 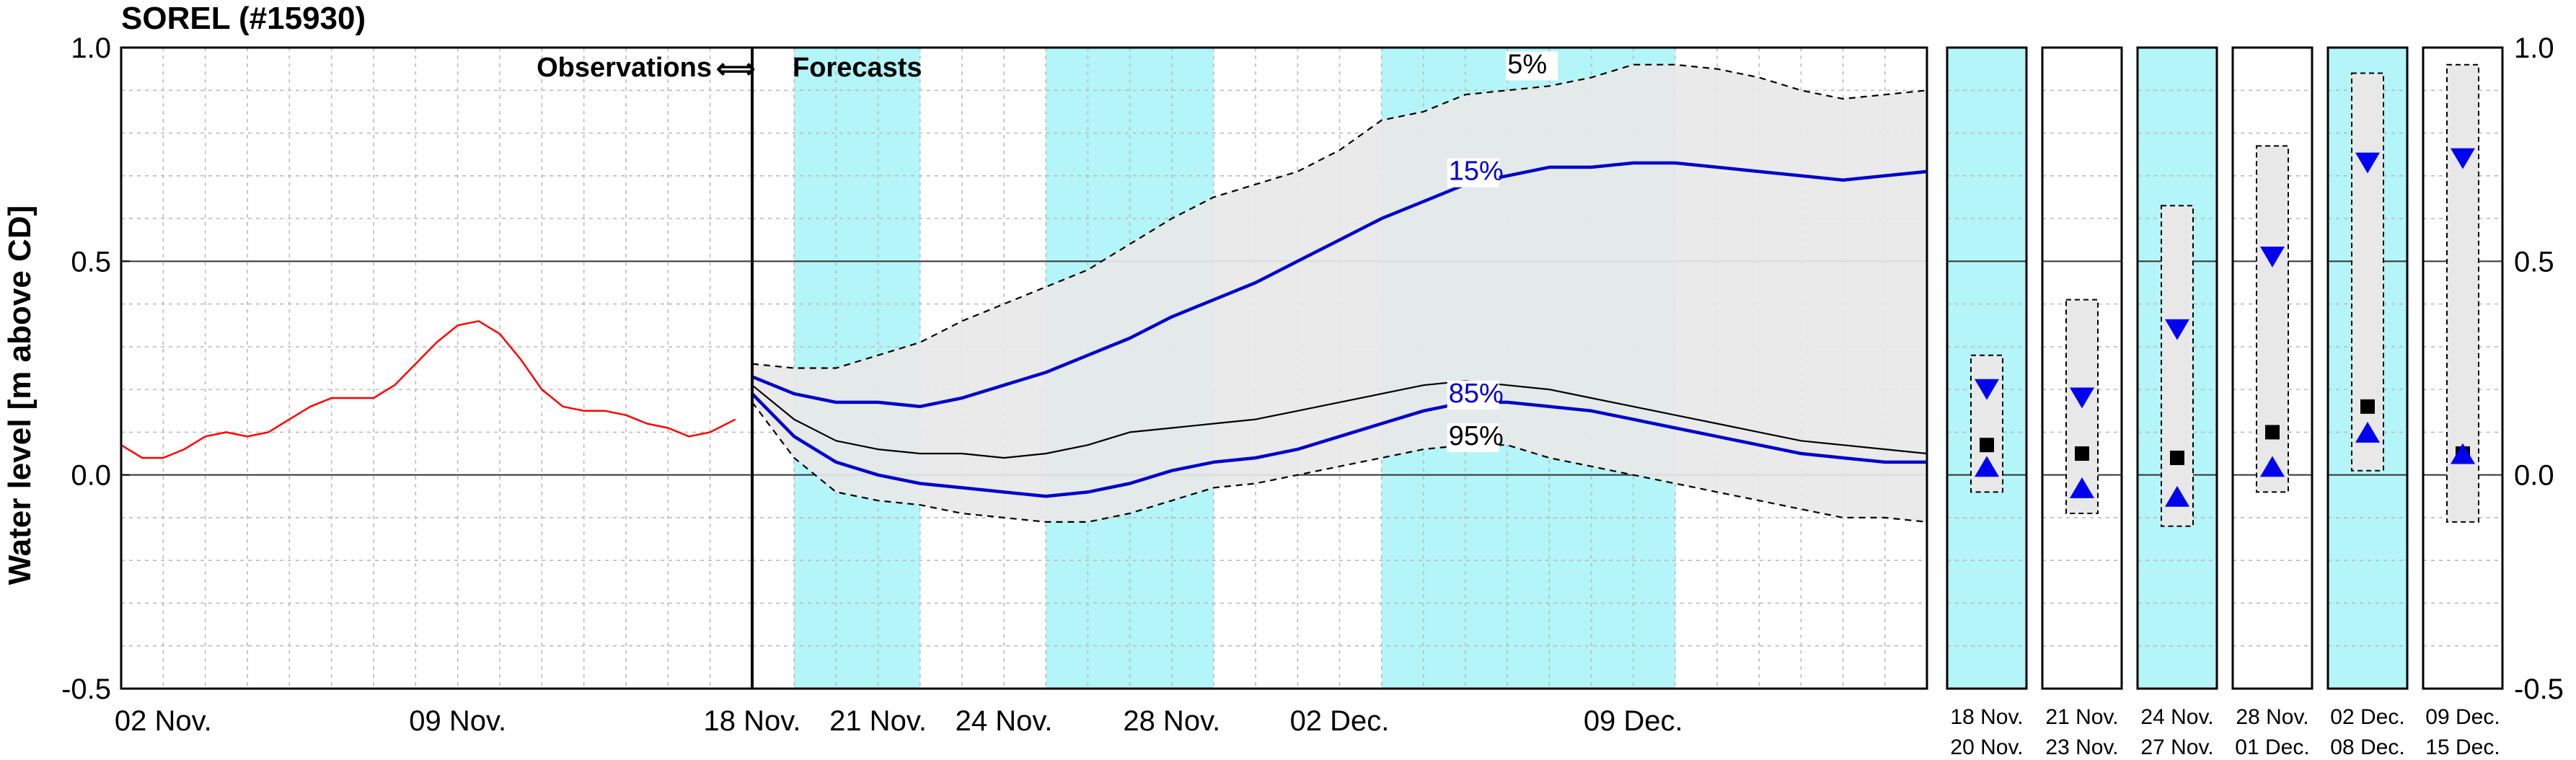 I want to click on x-tick-label-forecast: 21 Nov., so click(x=878, y=721).